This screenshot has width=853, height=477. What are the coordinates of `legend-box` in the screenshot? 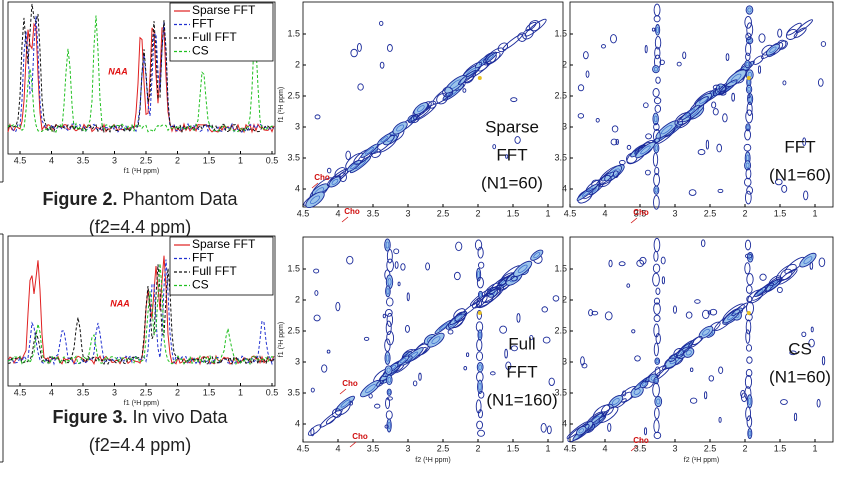 It's located at (221, 266).